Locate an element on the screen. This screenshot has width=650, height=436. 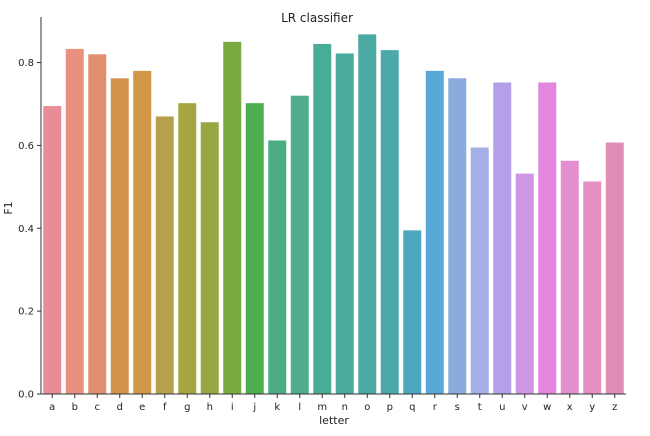
bar-g is located at coordinates (187, 249).